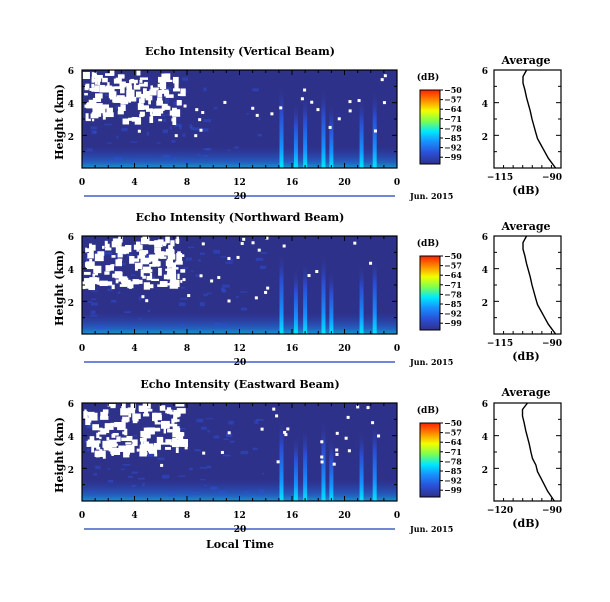 The height and width of the screenshot is (602, 610). What do you see at coordinates (453, 433) in the screenshot?
I see `colorbar-tick-label: −57` at bounding box center [453, 433].